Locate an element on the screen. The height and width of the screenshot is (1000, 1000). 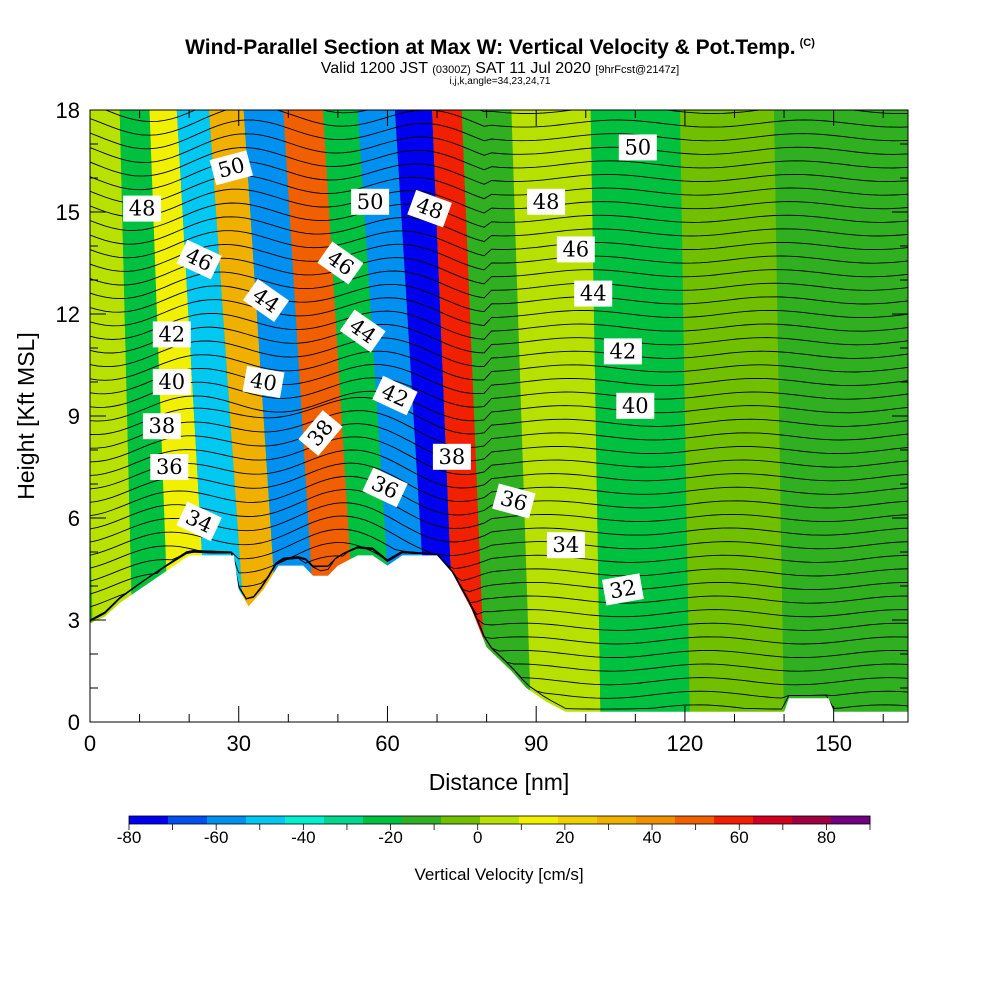
forecast-info: [9hrFcst@2147z] is located at coordinates (637, 70).